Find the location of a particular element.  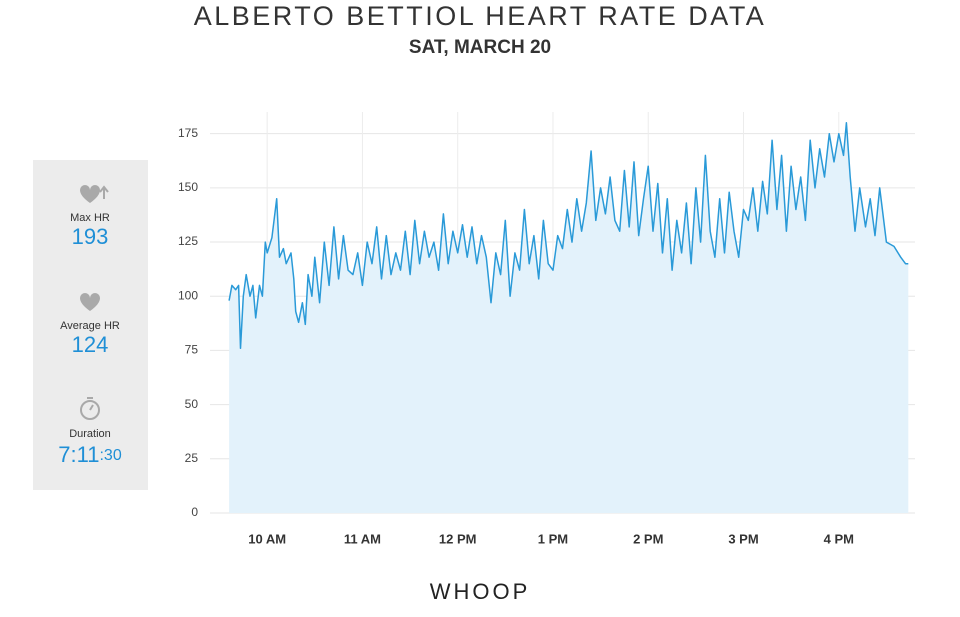

y-tick-label: 100 is located at coordinates (188, 295).